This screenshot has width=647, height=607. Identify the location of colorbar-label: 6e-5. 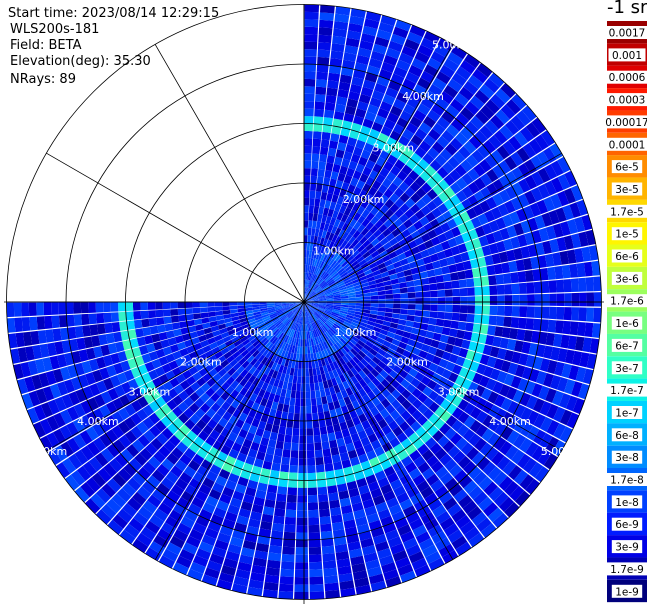
(627, 168).